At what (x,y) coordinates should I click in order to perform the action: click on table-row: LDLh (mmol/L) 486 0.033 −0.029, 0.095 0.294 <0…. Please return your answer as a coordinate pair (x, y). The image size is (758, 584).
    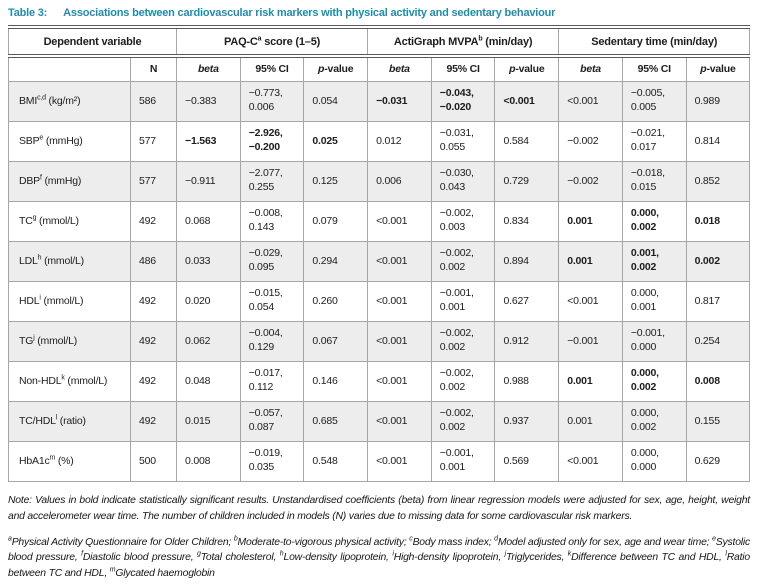
    Looking at the image, I should click on (379, 261).